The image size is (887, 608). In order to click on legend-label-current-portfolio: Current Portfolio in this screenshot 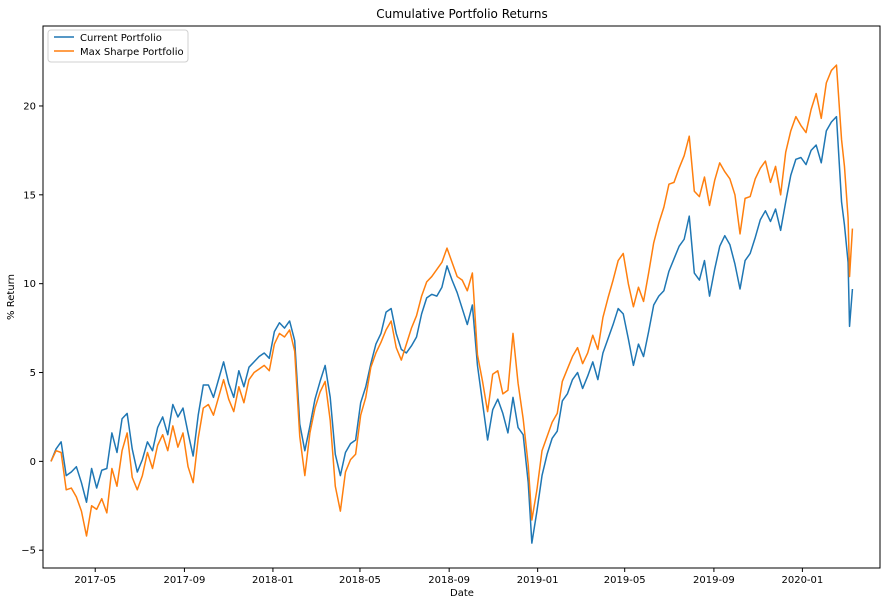, I will do `click(121, 38)`.